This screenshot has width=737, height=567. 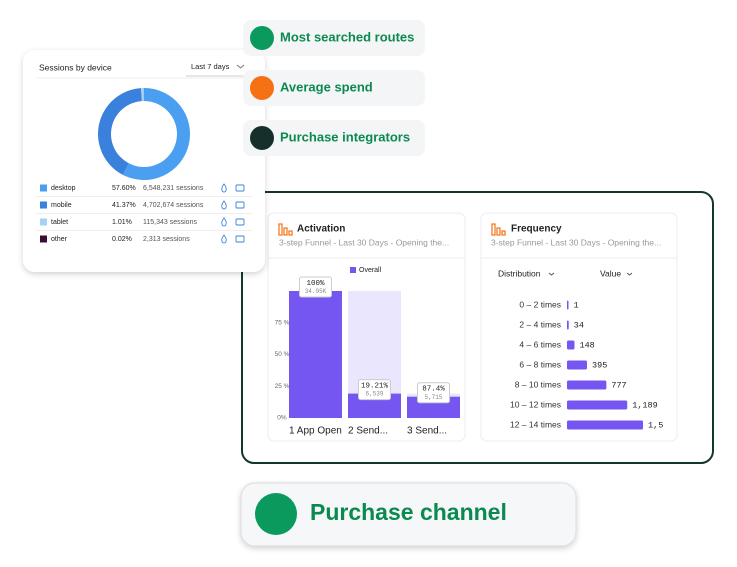 What do you see at coordinates (166, 239) in the screenshot?
I see `sessions-label: 2,313 sessions` at bounding box center [166, 239].